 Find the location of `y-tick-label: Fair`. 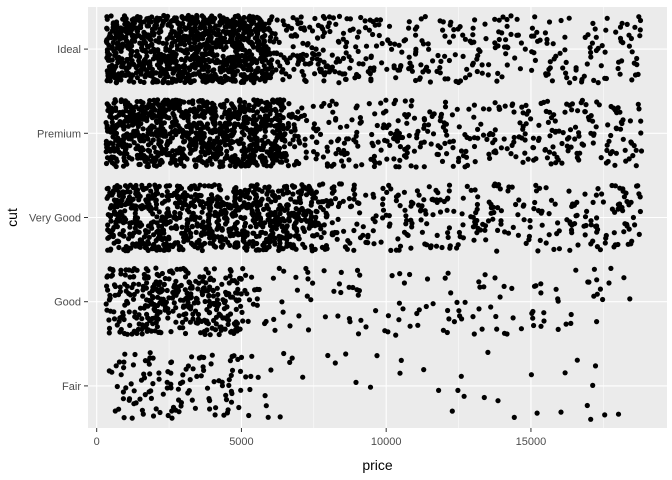

y-tick-label: Fair is located at coordinates (71, 387).